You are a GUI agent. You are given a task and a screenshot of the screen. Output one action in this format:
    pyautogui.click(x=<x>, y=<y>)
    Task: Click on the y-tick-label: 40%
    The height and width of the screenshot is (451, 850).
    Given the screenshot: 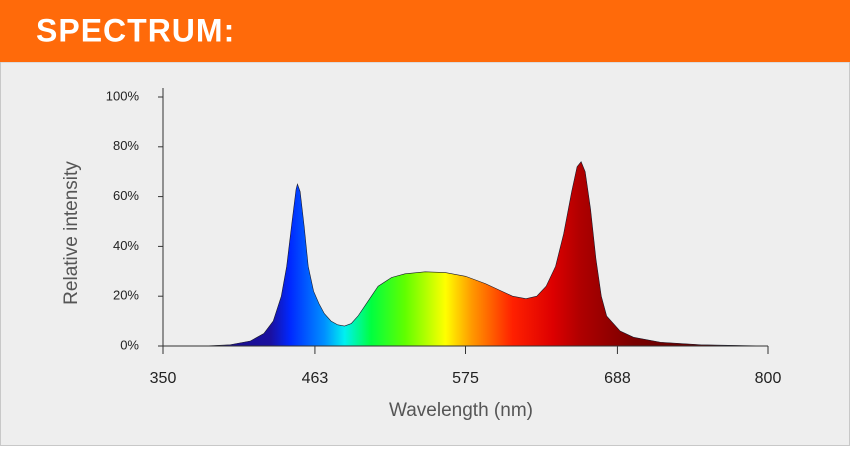 What is the action you would take?
    pyautogui.click(x=126, y=245)
    